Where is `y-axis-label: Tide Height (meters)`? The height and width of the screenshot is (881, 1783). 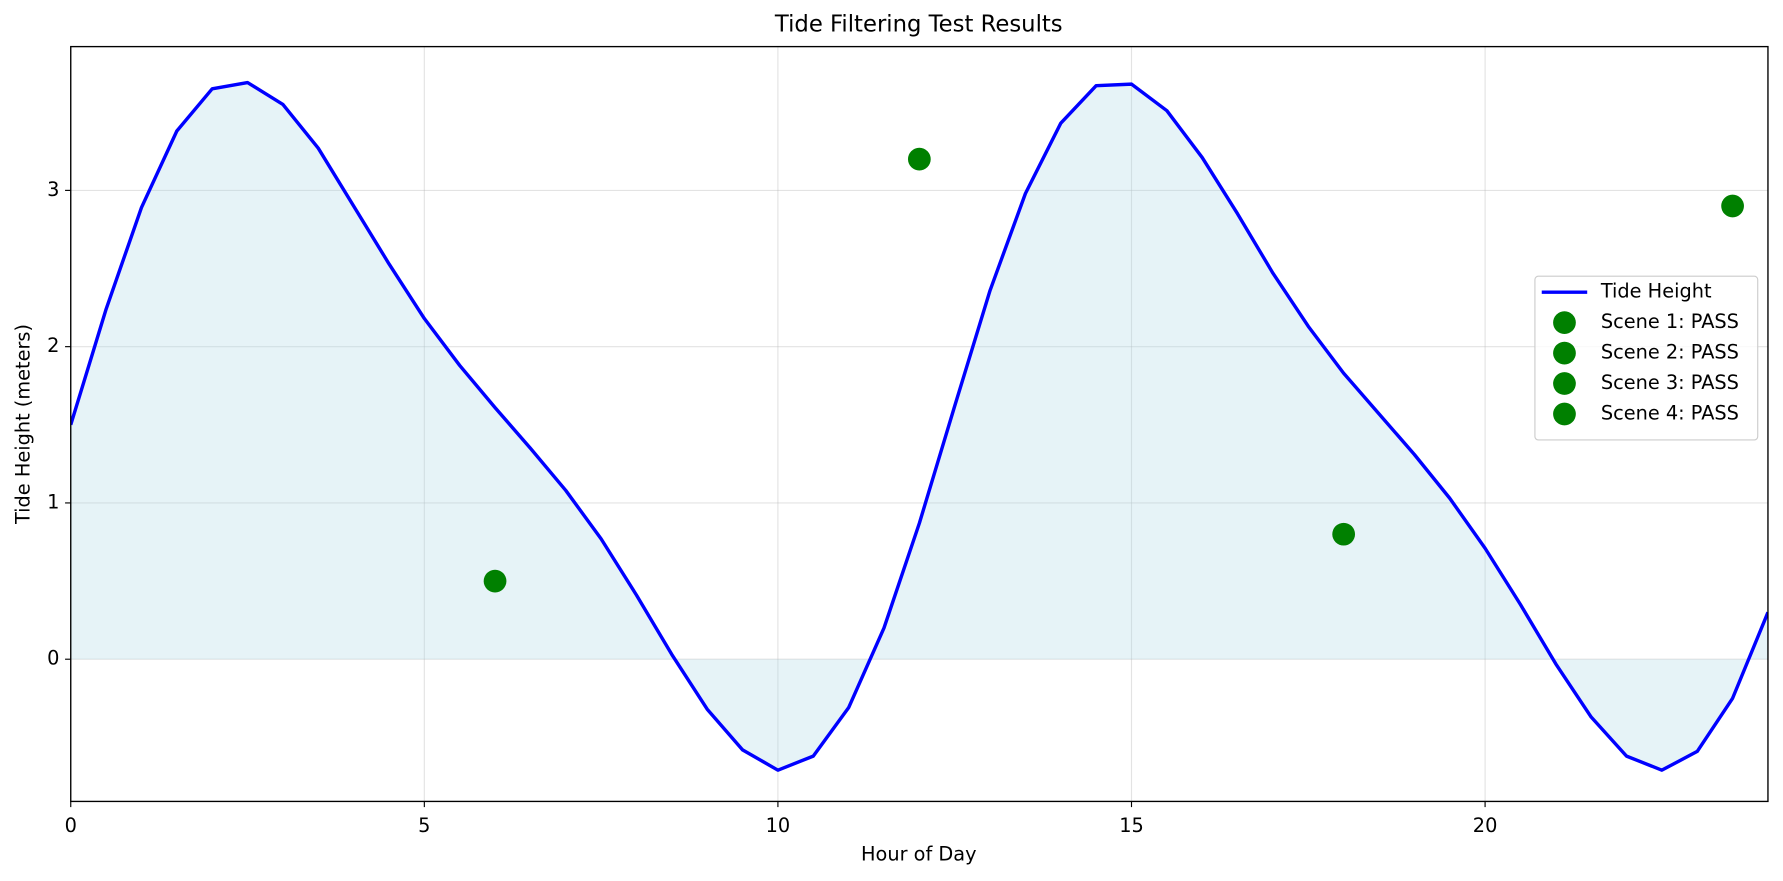 y-axis-label: Tide Height (meters) is located at coordinates (23, 424).